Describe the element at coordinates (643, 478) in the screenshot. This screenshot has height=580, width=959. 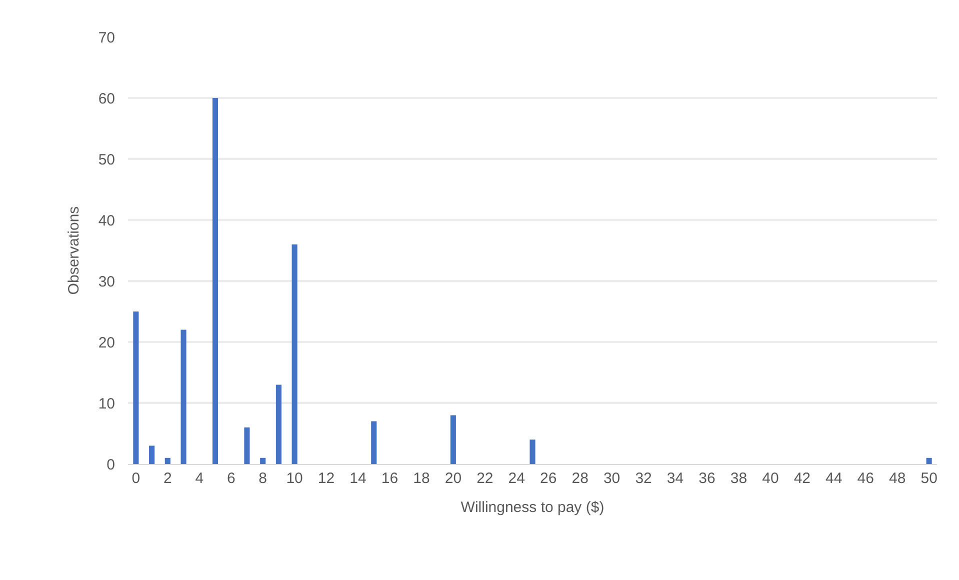
I see `x-tick-label: 32` at that location.